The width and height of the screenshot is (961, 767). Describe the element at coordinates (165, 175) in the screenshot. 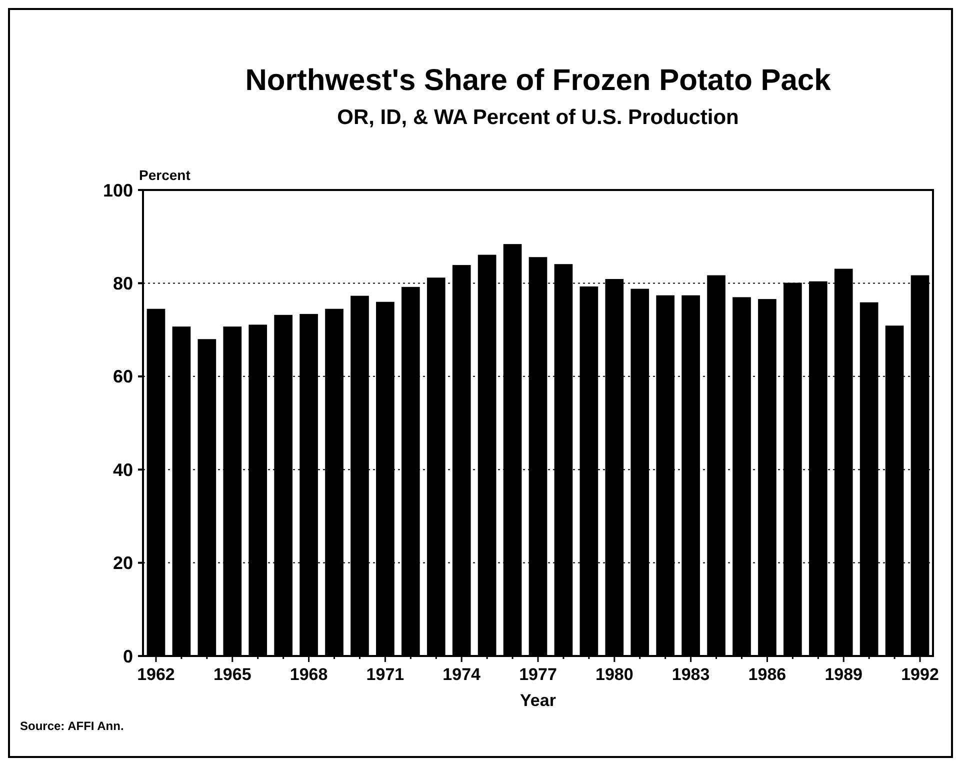

I see `y-axis-title: Percent` at that location.